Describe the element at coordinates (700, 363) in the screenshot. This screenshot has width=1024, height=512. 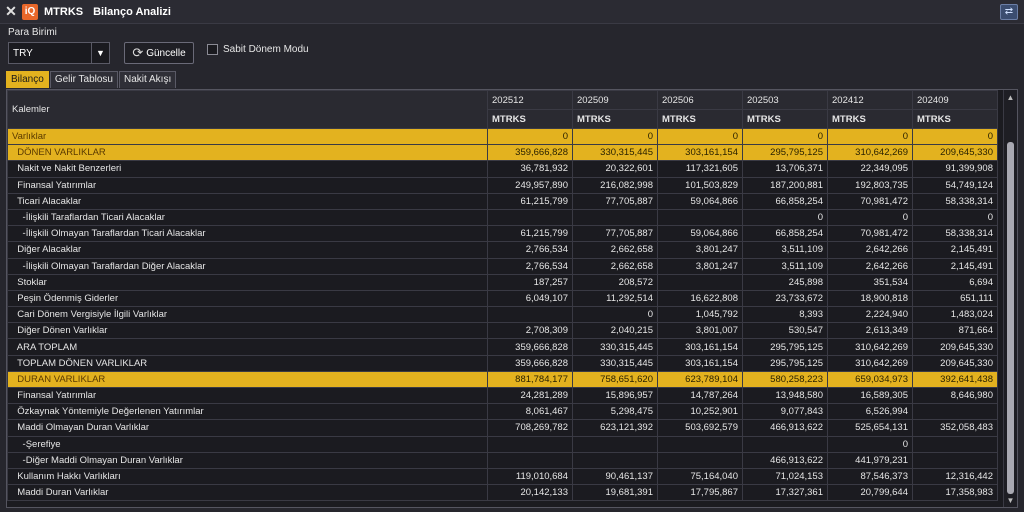
I see `table-cell: 303,161,154` at that location.